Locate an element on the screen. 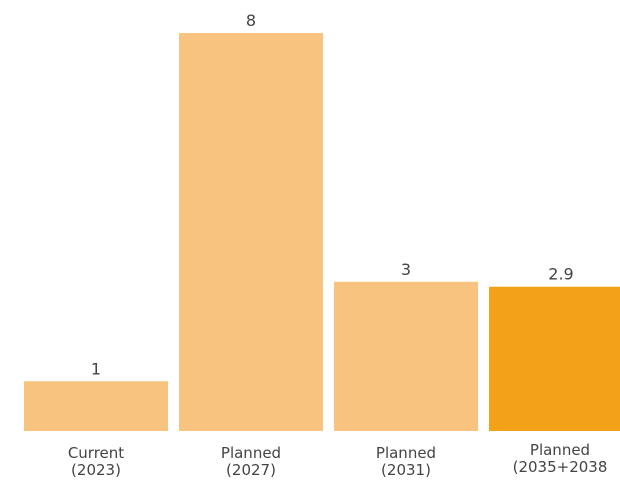 The height and width of the screenshot is (489, 620). category-label-1-line-1: Current is located at coordinates (96, 453).